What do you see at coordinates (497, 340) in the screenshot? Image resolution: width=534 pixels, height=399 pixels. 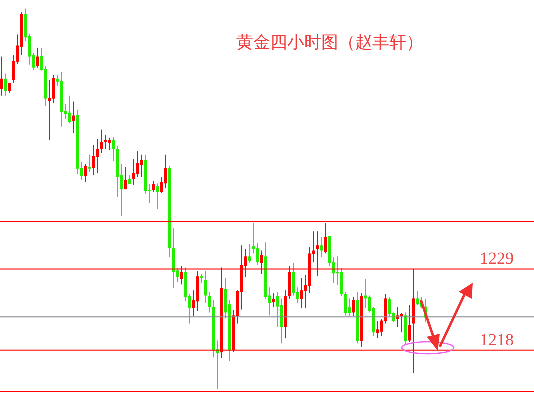 I see `ref-line-label: 1218` at bounding box center [497, 340].